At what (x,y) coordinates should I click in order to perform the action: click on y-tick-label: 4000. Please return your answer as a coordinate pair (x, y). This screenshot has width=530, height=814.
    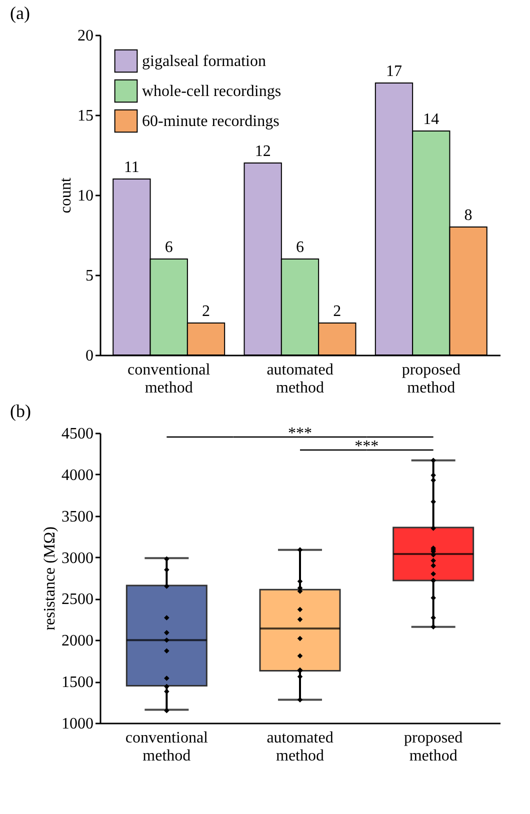
    Looking at the image, I should click on (78, 475).